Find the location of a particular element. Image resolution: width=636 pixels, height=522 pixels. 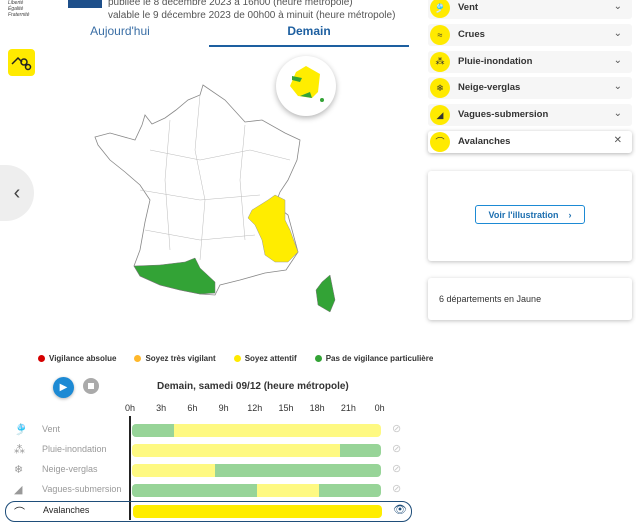

row-label: Vagues-submersion is located at coordinates (82, 489).